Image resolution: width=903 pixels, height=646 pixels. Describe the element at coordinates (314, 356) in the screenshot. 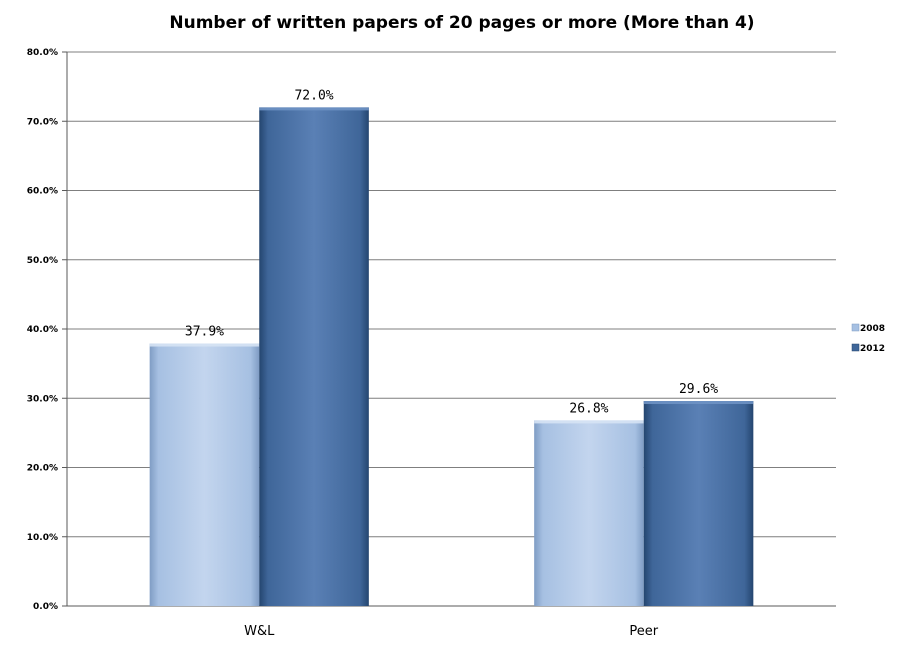

I see `bar-2012-wl` at that location.